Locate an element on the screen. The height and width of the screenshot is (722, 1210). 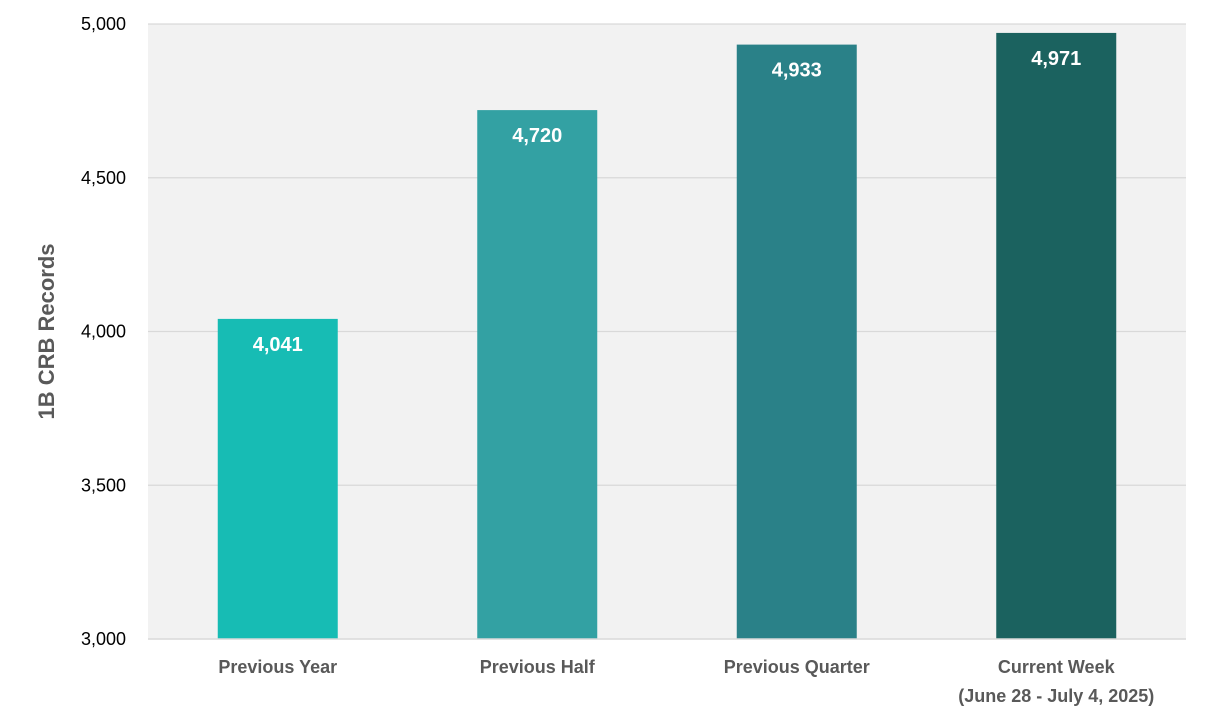
y-tick-label: 4,500 is located at coordinates (103, 178).